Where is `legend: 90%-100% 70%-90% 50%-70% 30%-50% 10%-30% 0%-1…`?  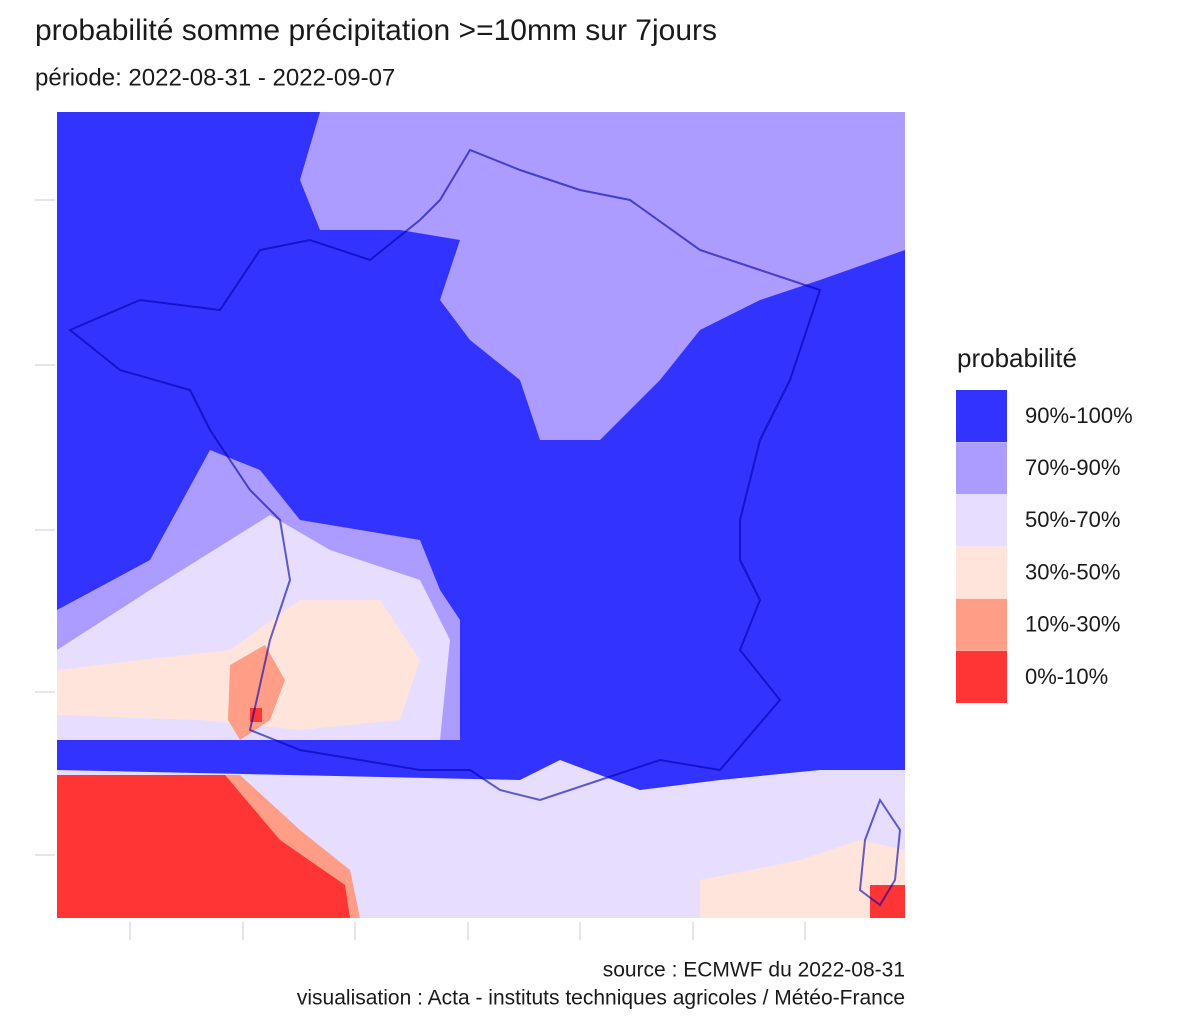 legend: 90%-100% 70%-90% 50%-70% 30%-50% 10%-30% 0%-1… is located at coordinates (1044, 546).